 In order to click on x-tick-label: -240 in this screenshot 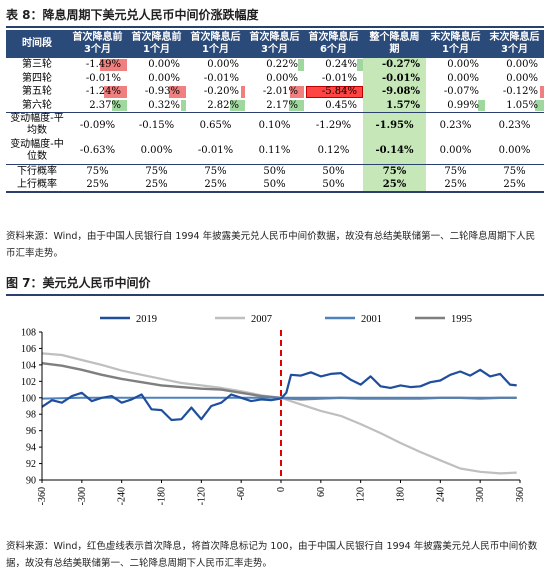, I will do `click(122, 496)`.